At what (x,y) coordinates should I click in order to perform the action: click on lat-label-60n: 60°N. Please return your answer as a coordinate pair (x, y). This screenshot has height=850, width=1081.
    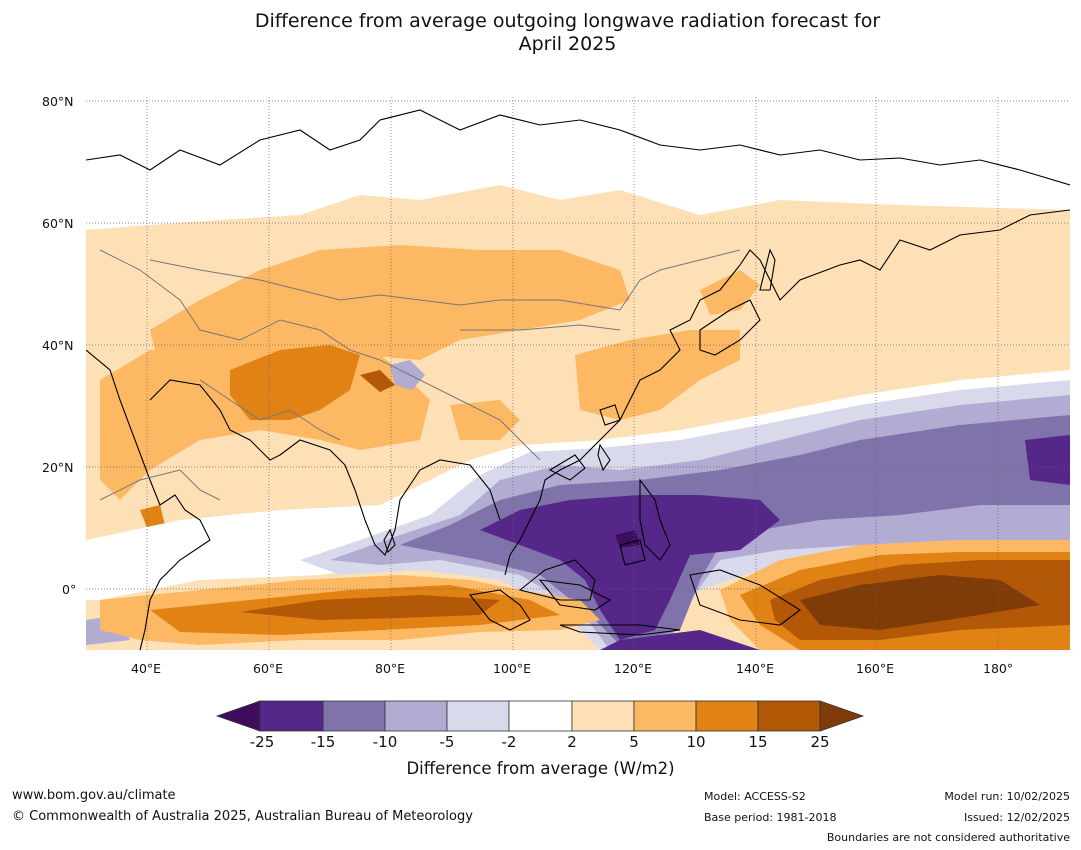
    Looking at the image, I should click on (58, 223).